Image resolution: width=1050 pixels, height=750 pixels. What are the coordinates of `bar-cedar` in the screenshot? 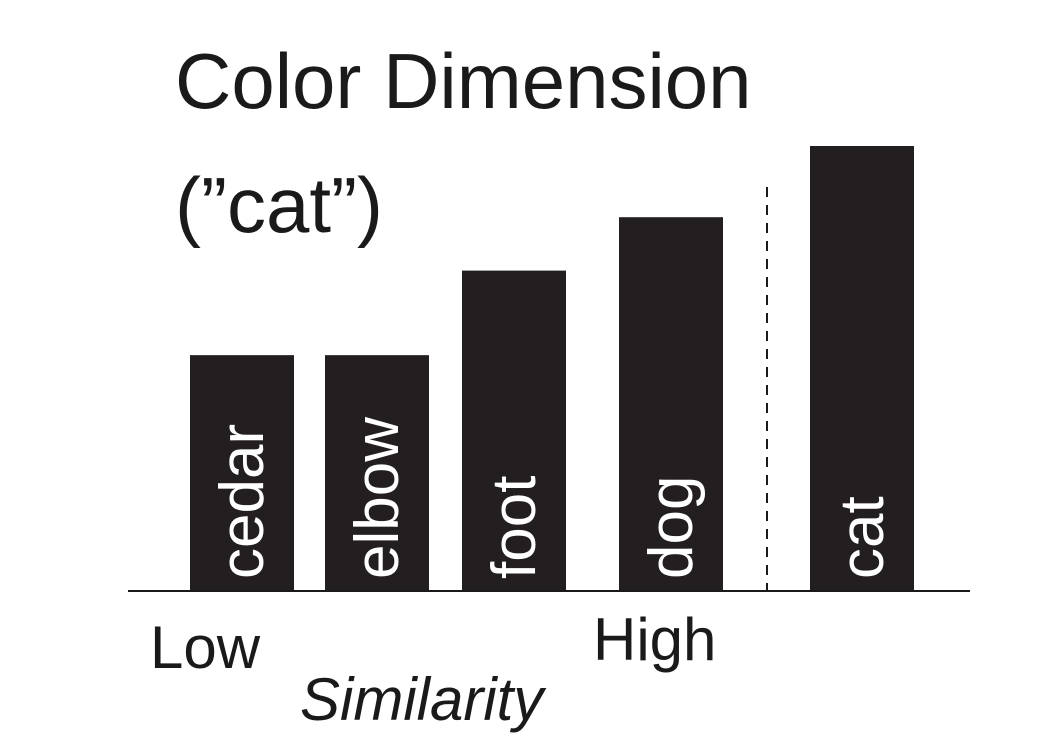 It's located at (242, 473).